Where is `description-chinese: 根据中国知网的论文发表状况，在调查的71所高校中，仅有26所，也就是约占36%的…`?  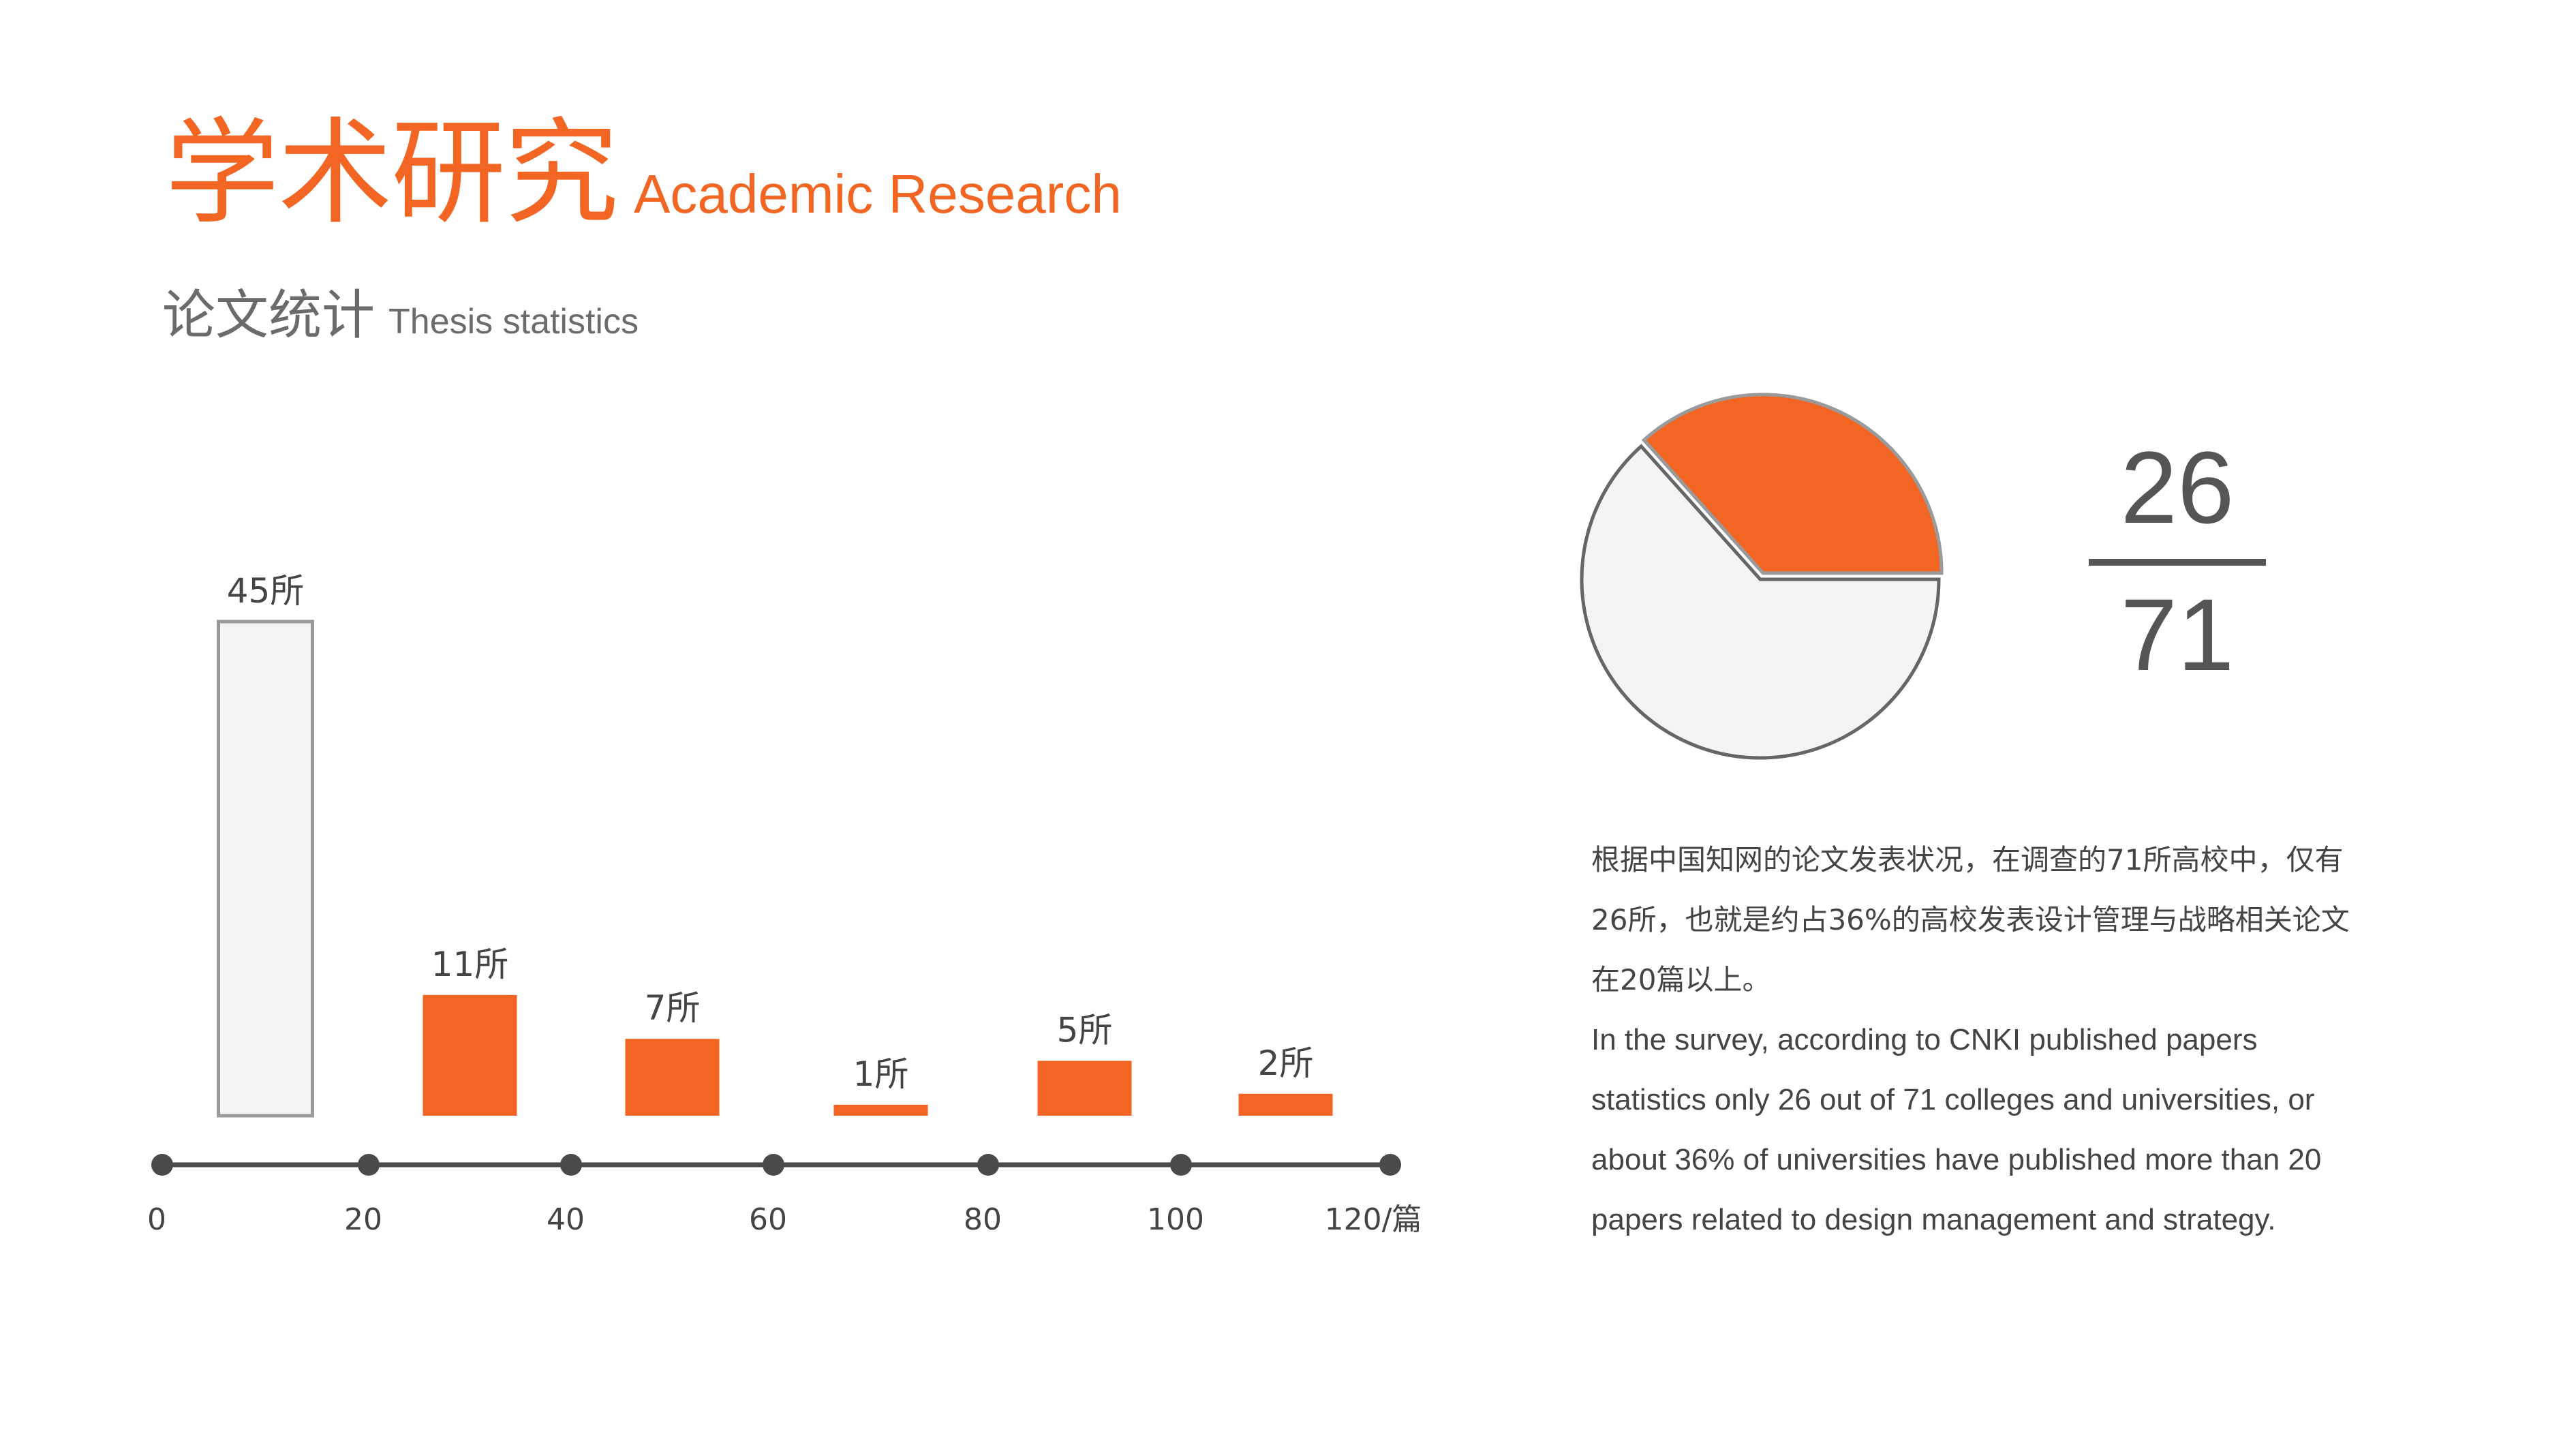
description-chinese: 根据中国知网的论文发表状况，在调查的71所高校中，仅有26所，也就是约占36%的… is located at coordinates (1970, 919).